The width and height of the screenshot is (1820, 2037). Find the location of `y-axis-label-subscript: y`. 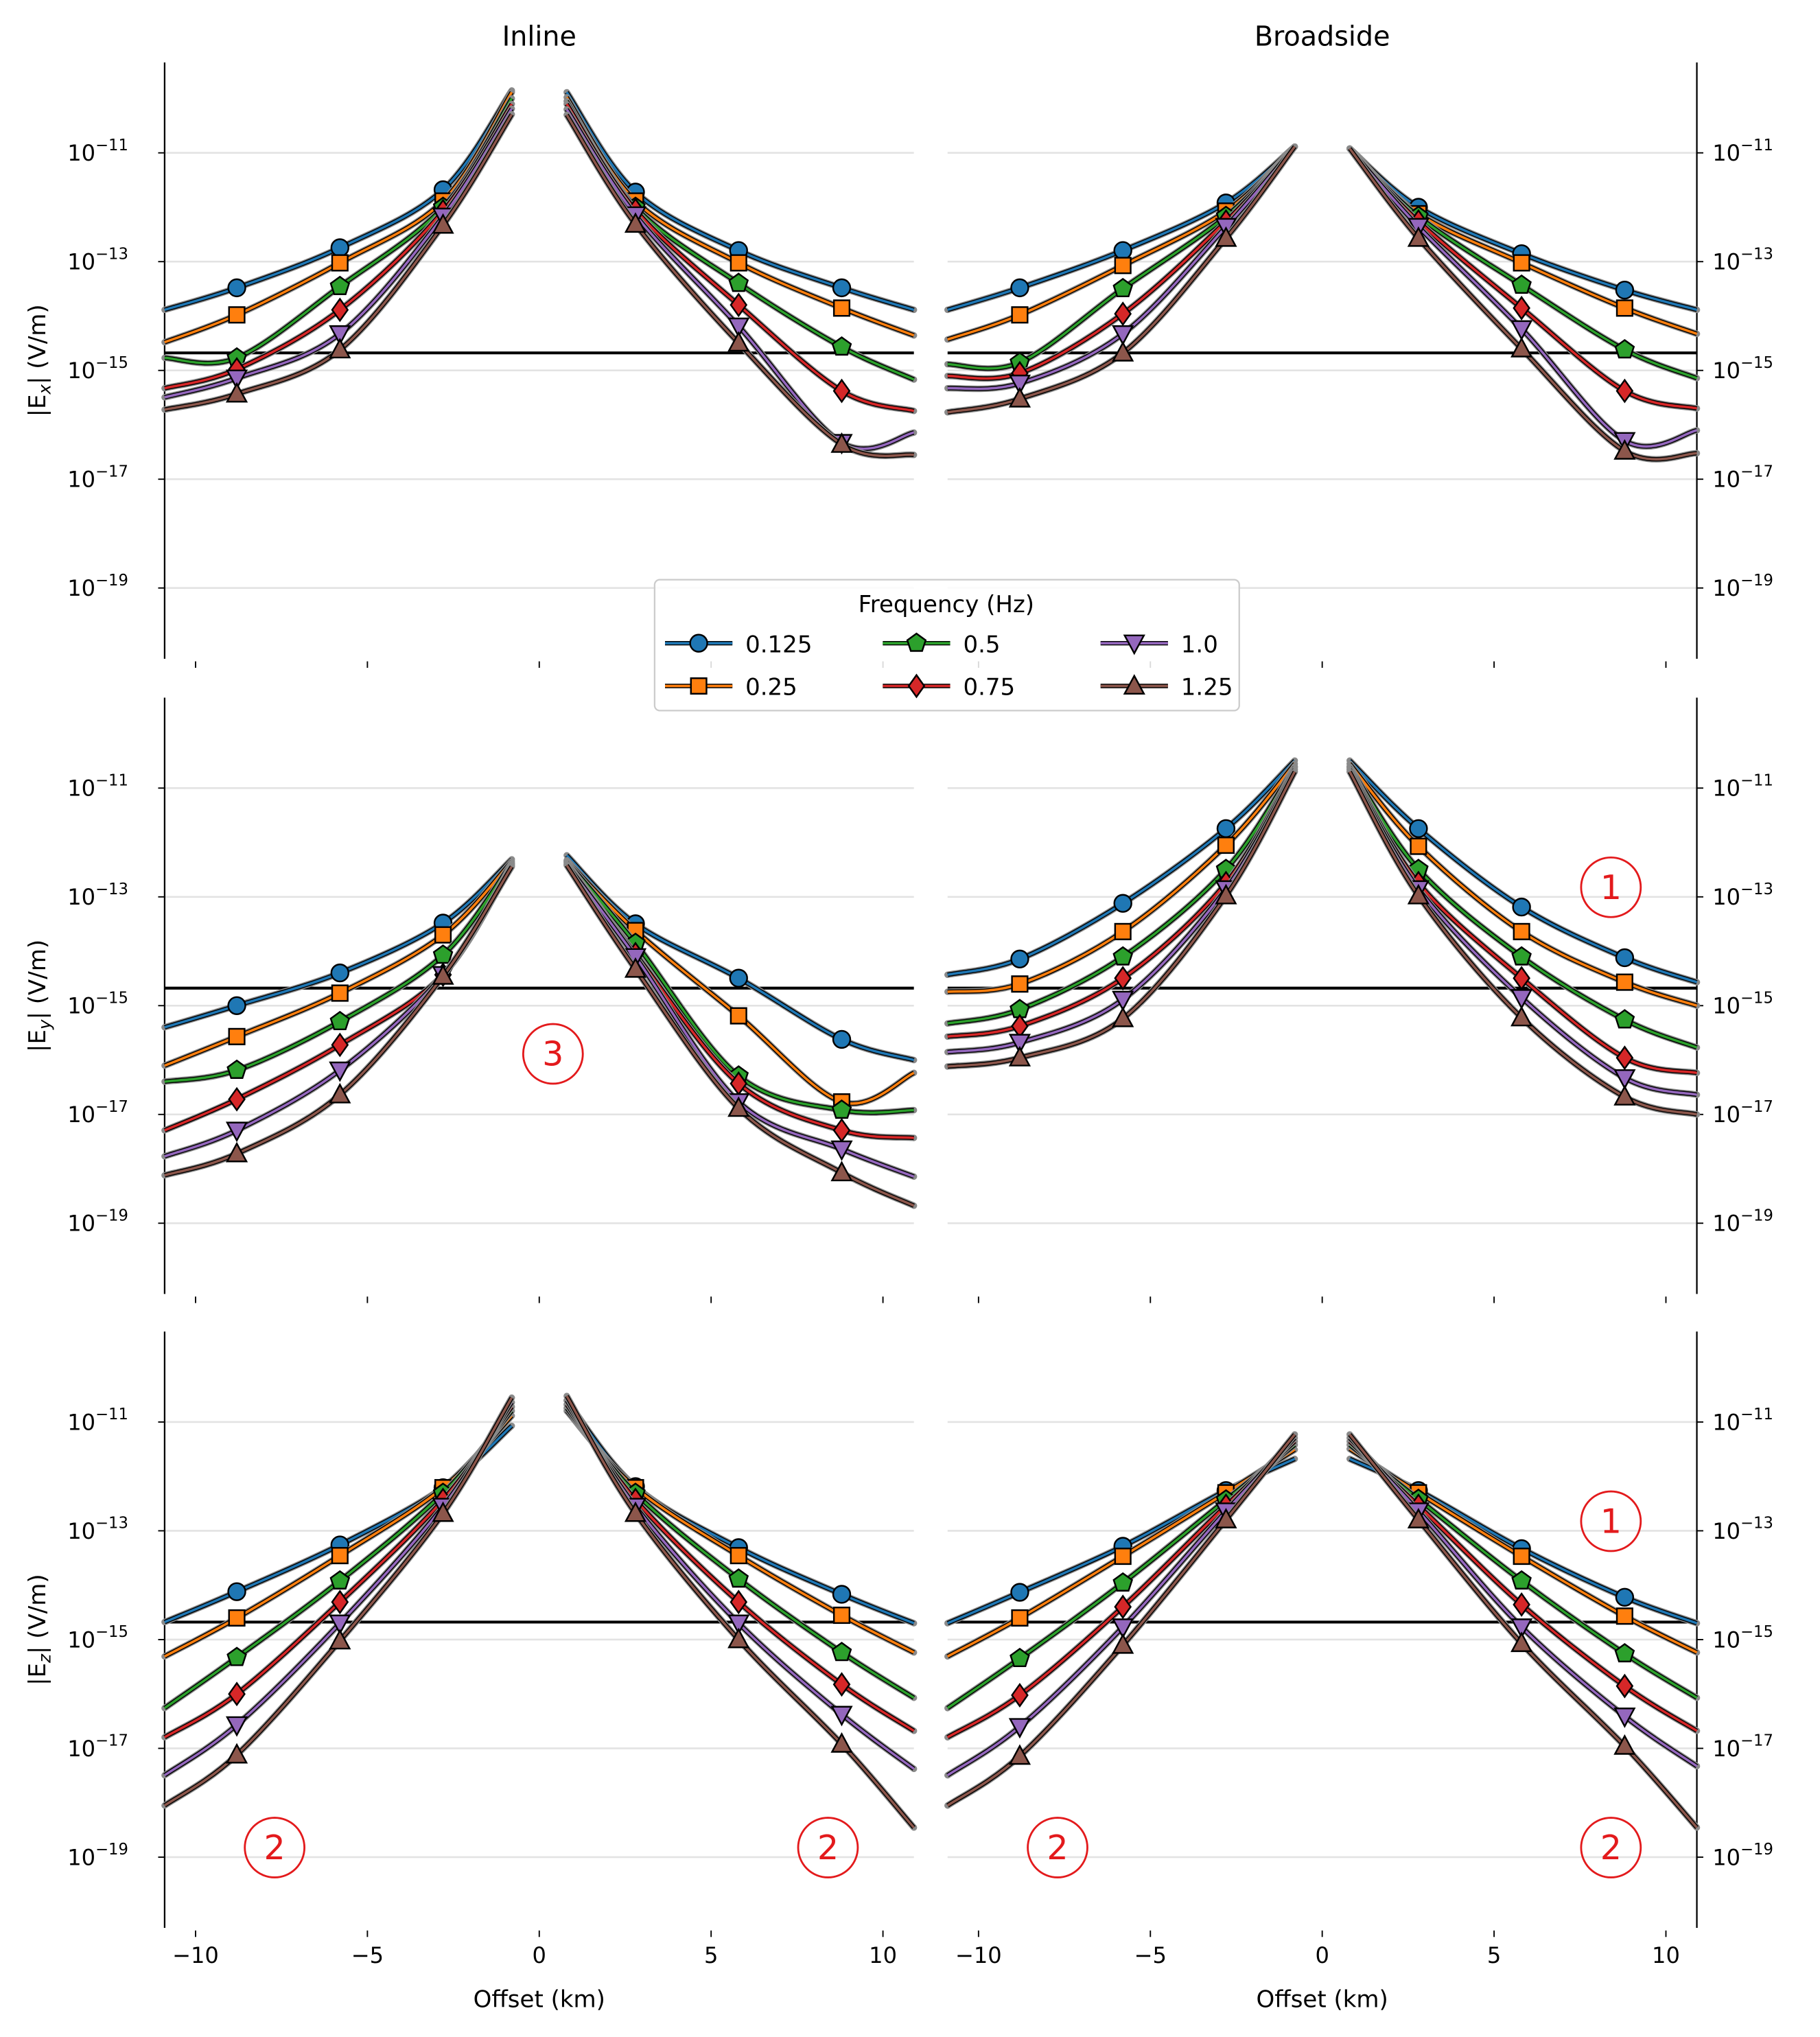

y-axis-label-subscript: y is located at coordinates (45, 1024).